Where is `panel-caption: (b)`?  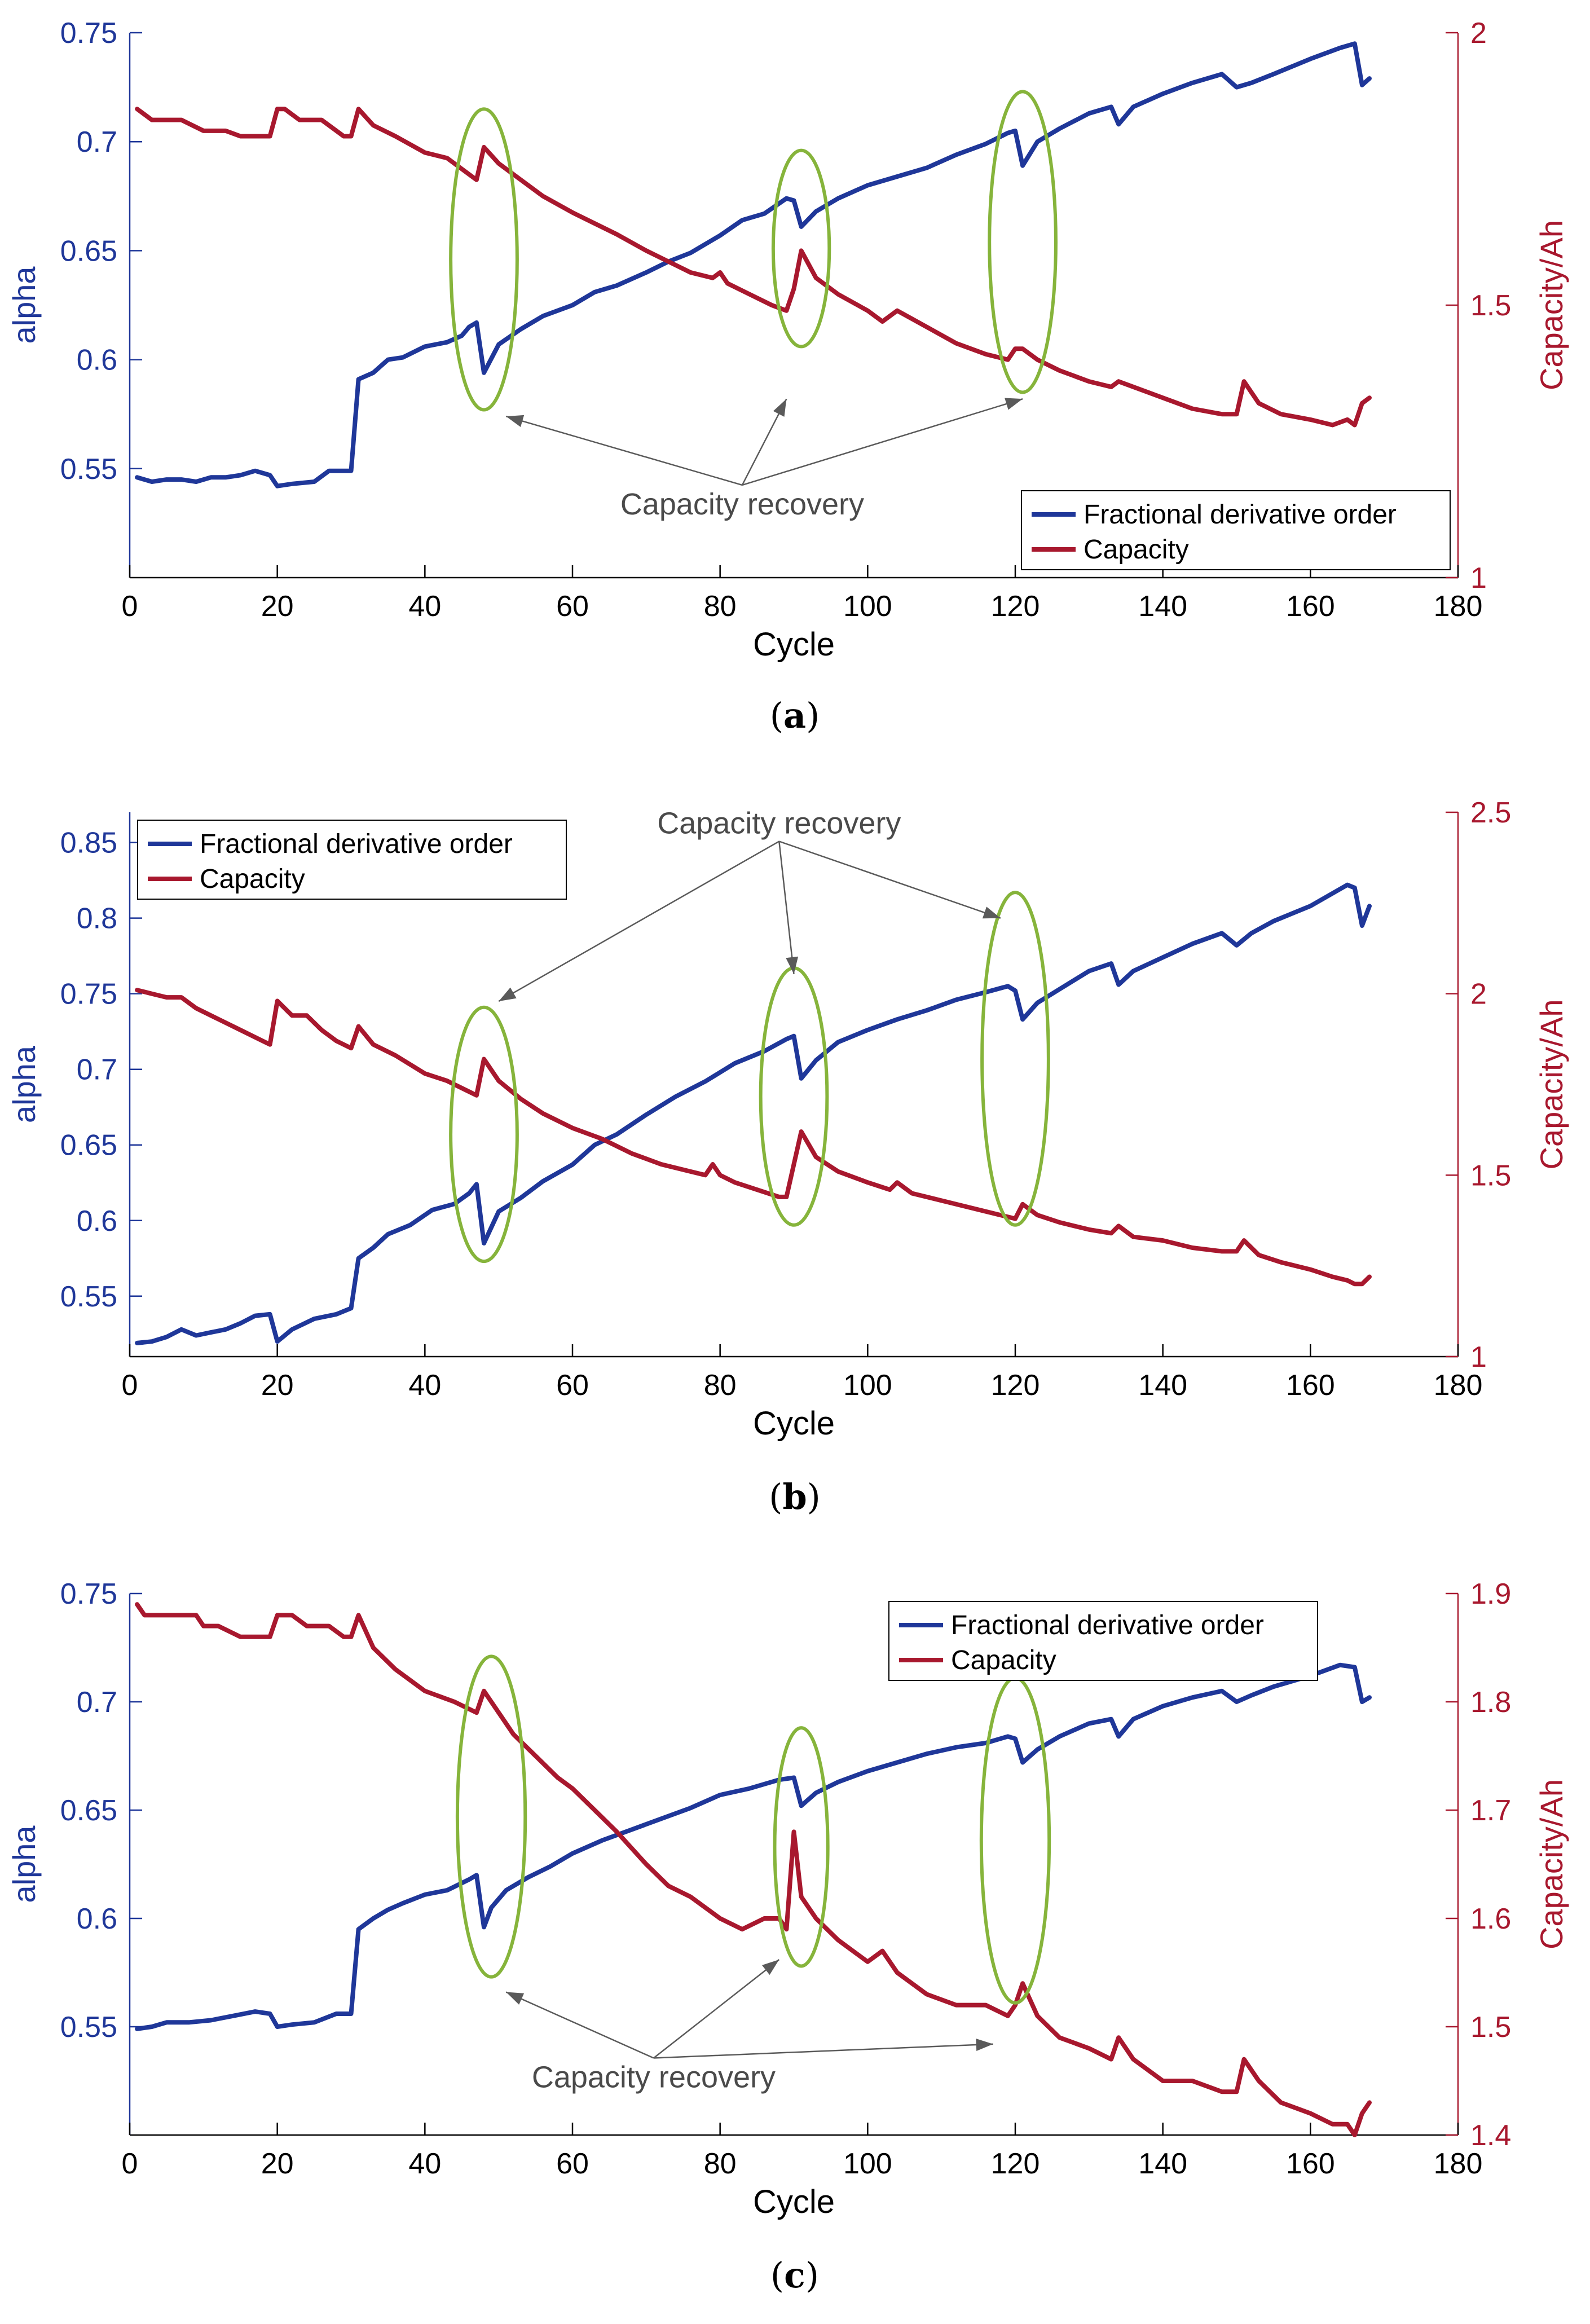
panel-caption: (b) is located at coordinates (795, 1496).